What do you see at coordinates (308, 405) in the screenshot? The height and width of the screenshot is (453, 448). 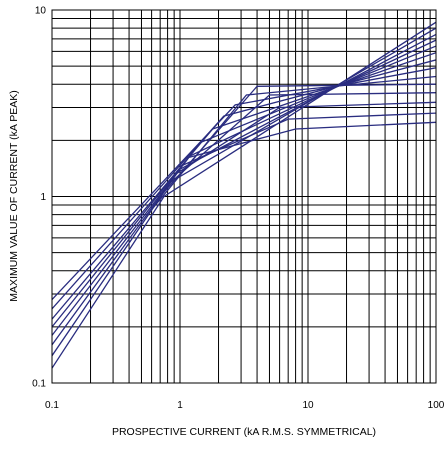 I see `x-tick-label: 10` at bounding box center [308, 405].